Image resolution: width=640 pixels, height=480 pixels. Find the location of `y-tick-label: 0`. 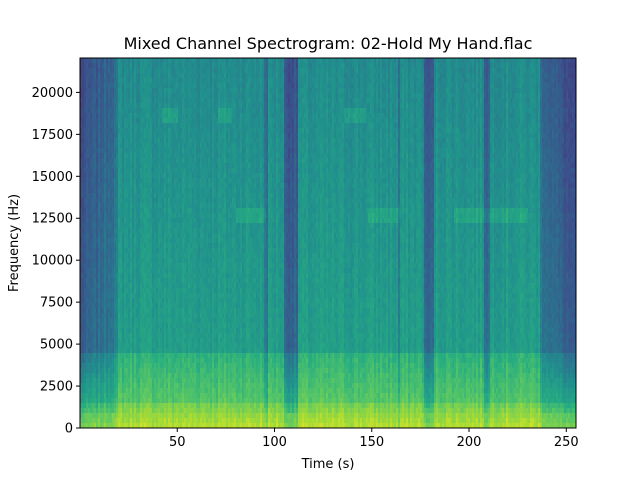

y-tick-label: 0 is located at coordinates (69, 429).